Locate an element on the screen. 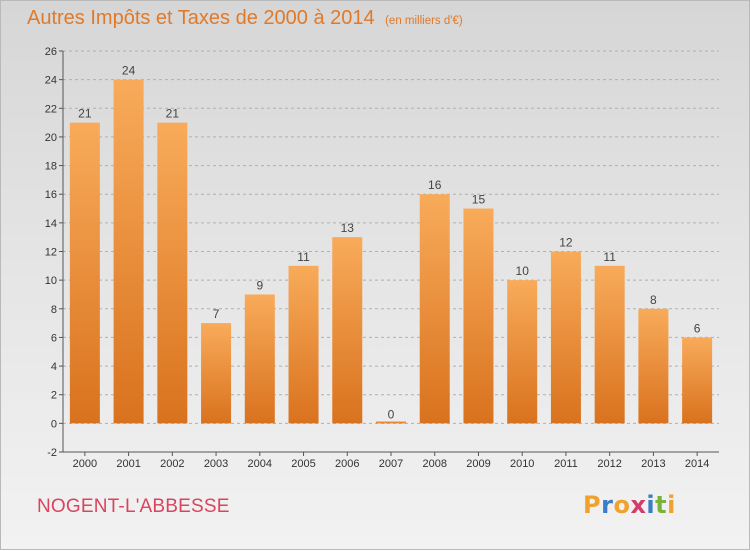 This screenshot has width=750, height=551. bar-value-label: 7 is located at coordinates (216, 314).